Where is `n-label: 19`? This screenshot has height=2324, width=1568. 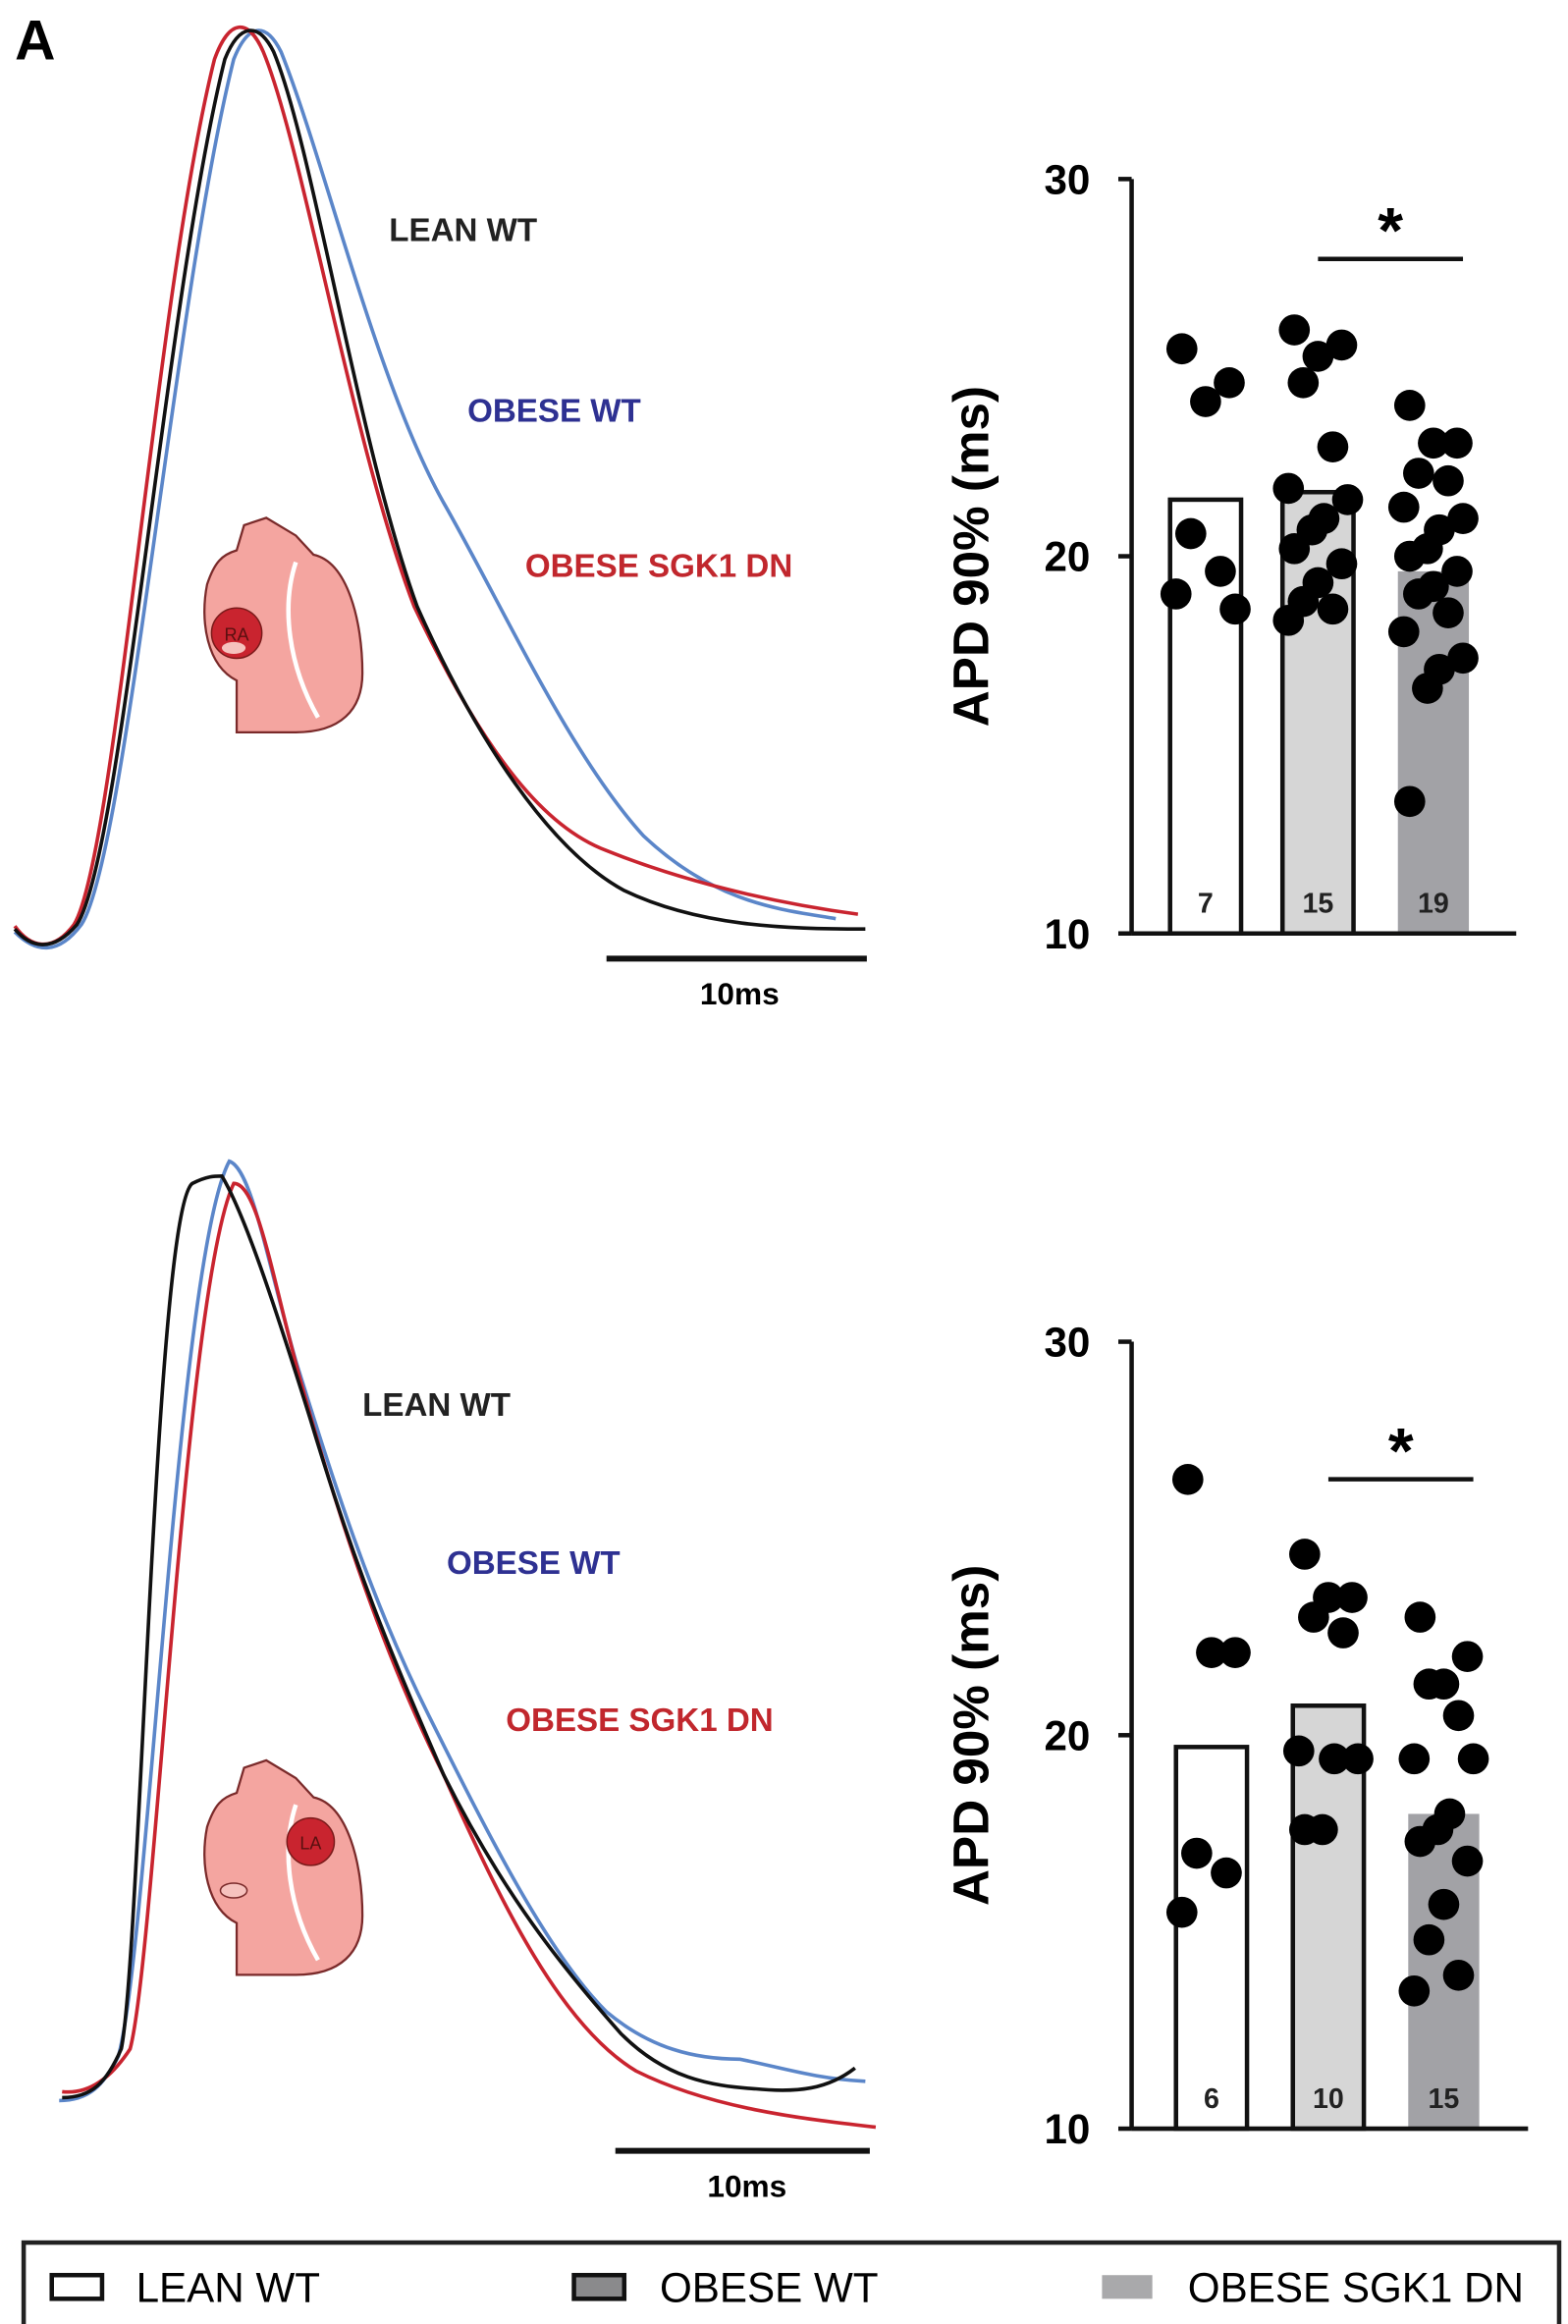 n-label: 19 is located at coordinates (1433, 904).